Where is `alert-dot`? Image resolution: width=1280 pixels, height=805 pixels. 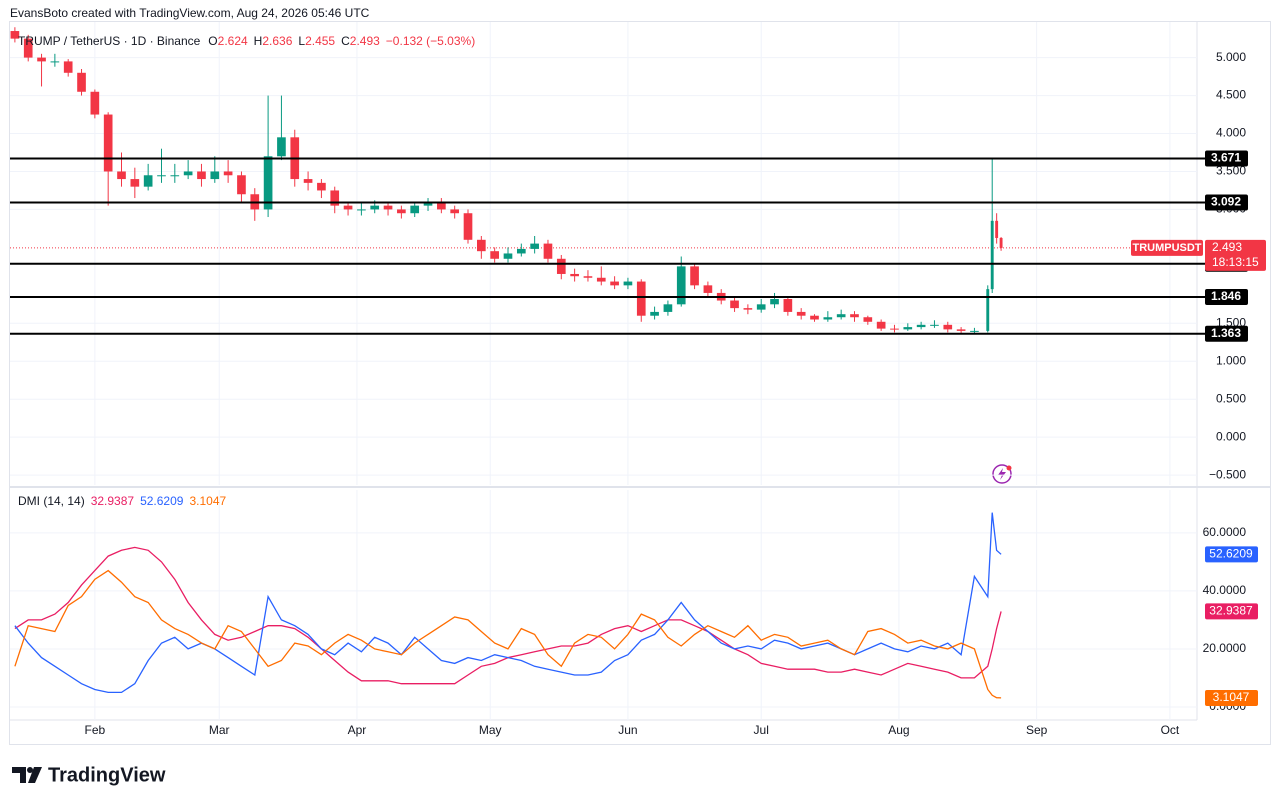
alert-dot is located at coordinates (1009, 468).